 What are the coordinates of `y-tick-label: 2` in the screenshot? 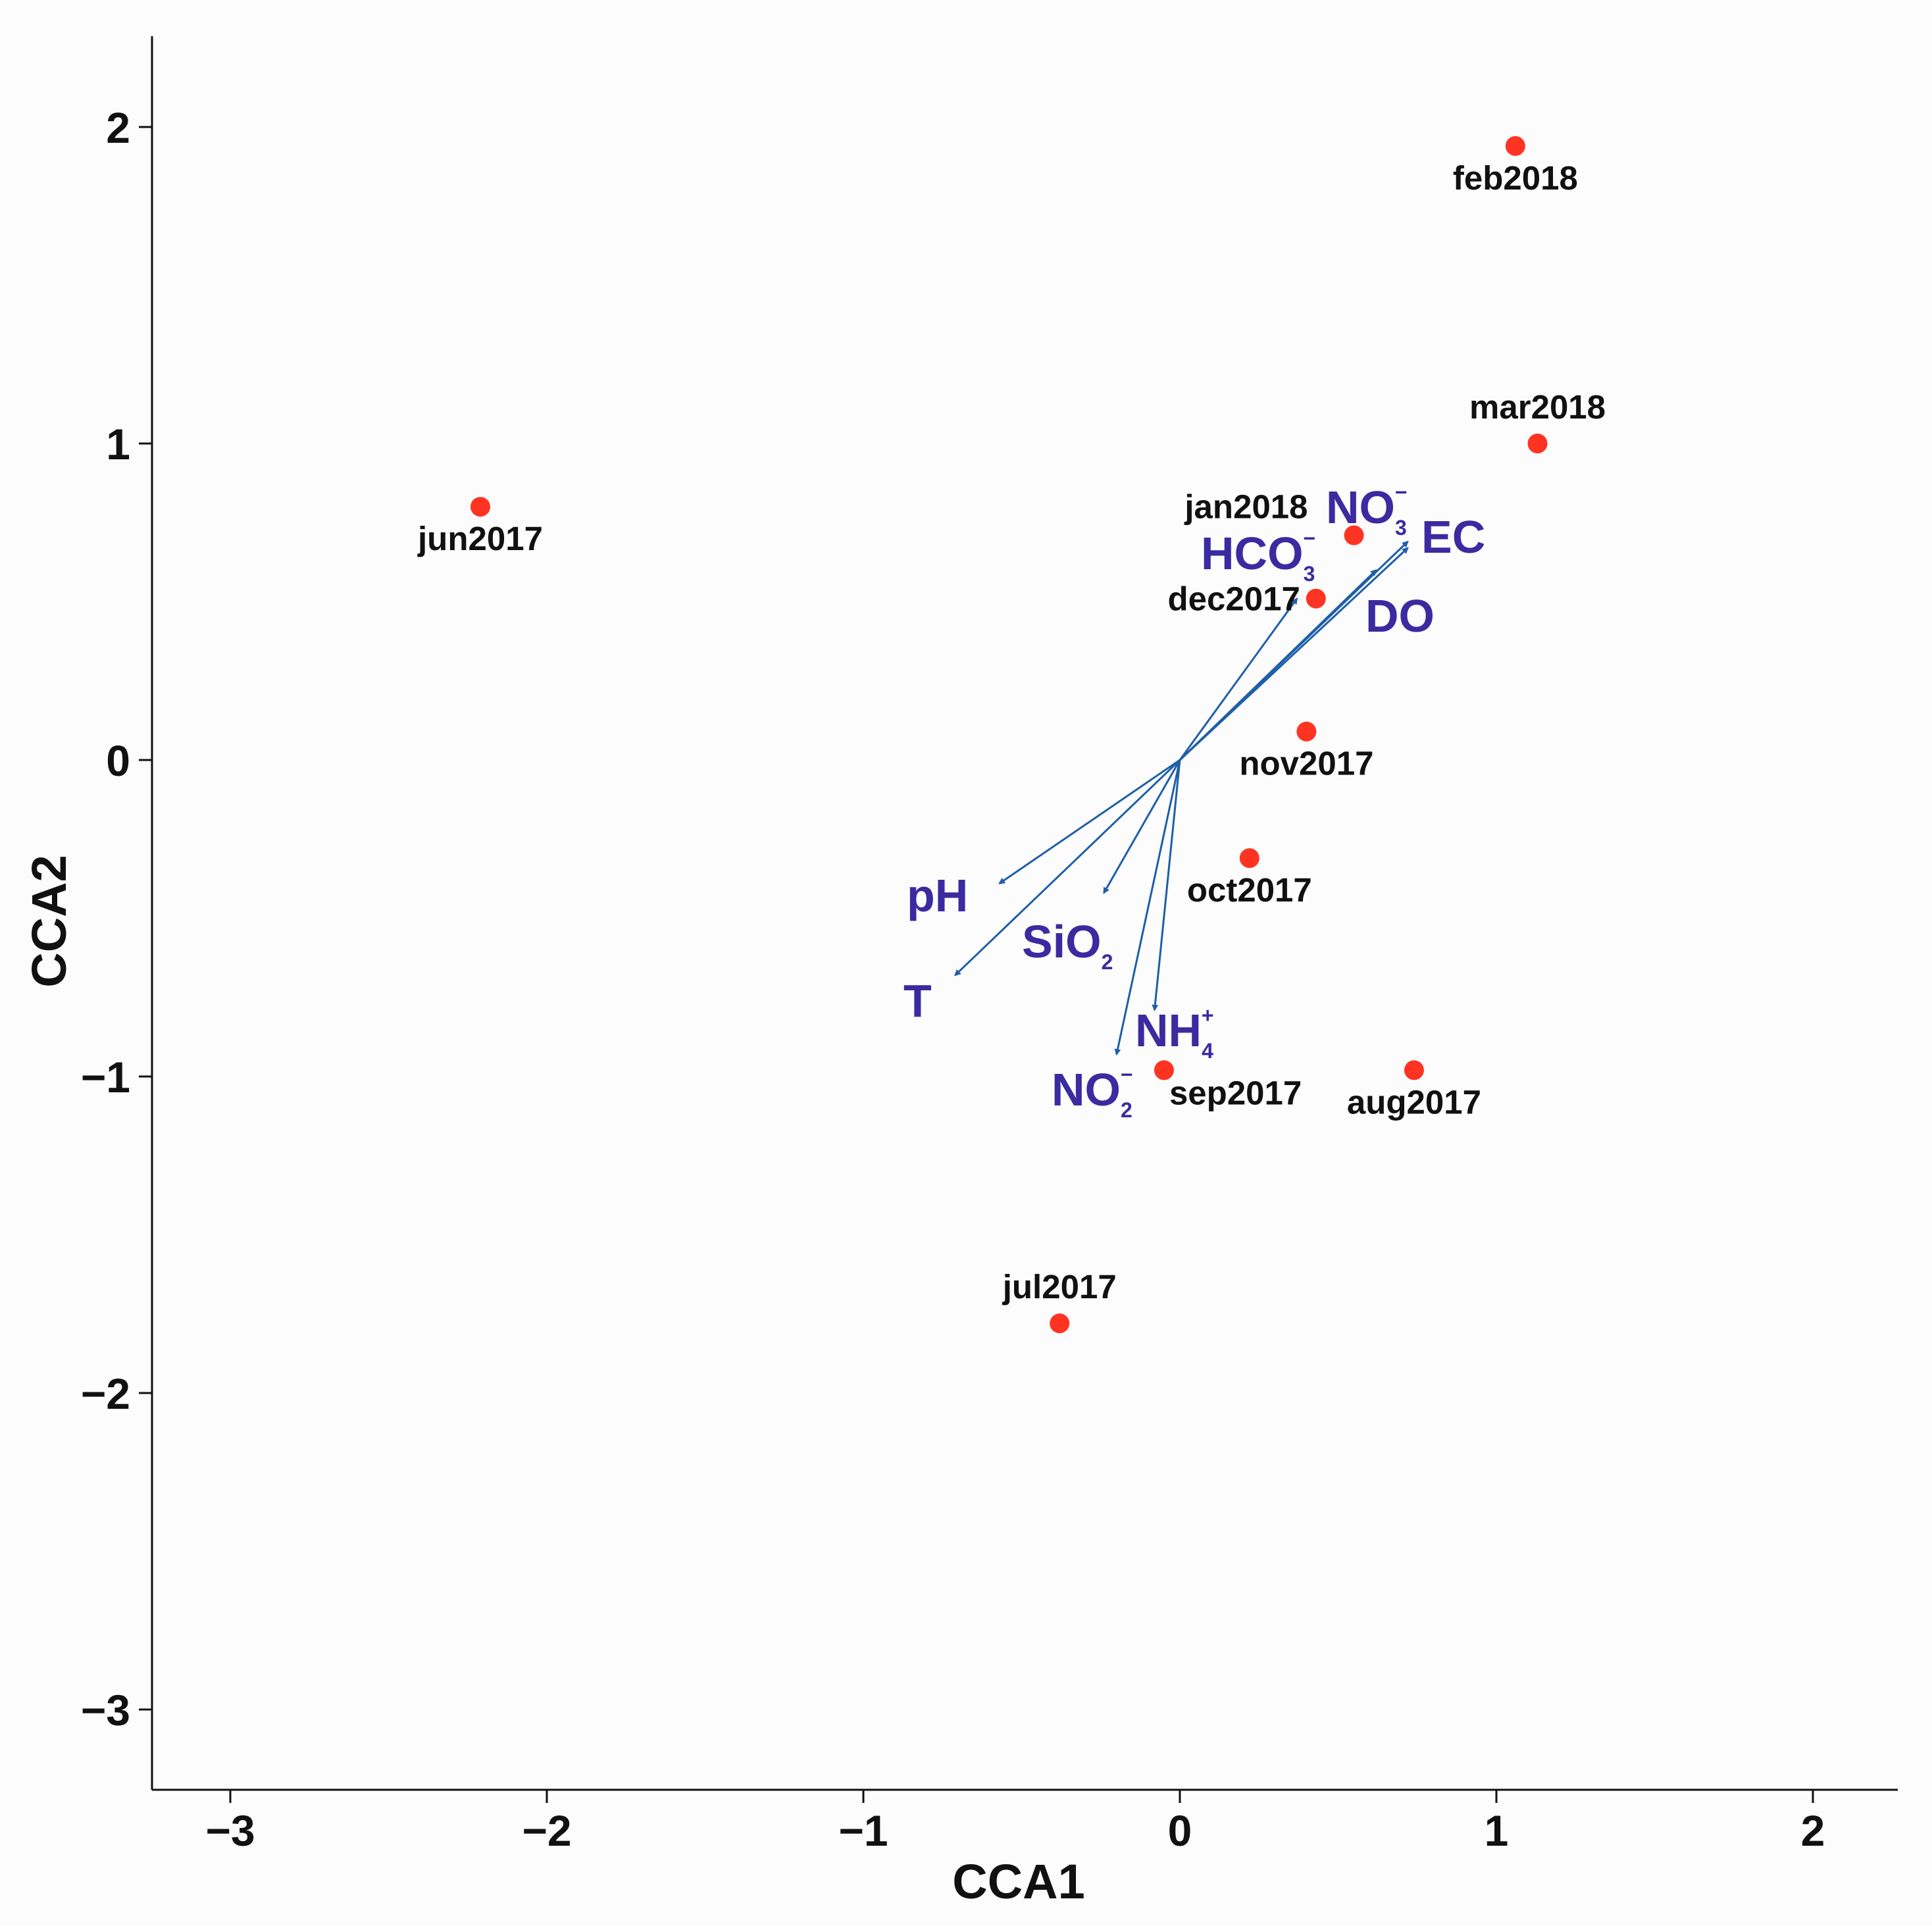 It's located at (118, 128).